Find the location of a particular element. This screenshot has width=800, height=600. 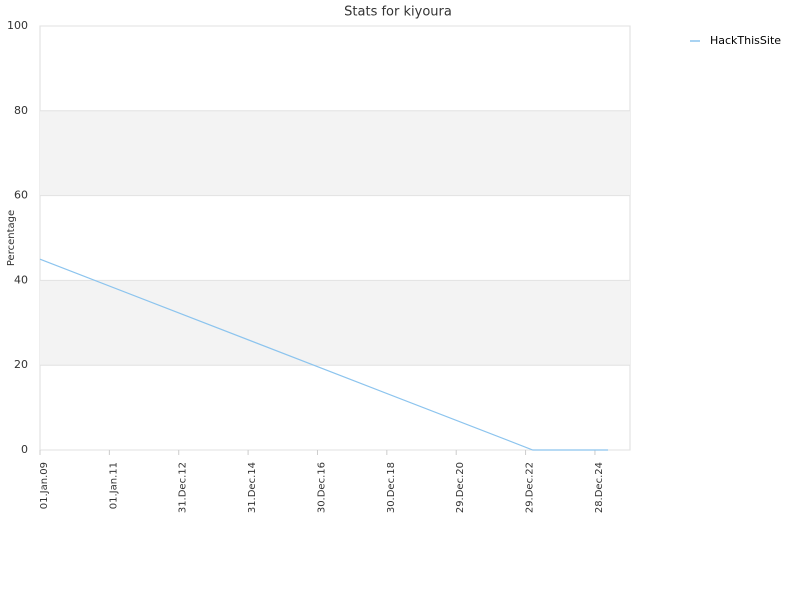

y-tick-label: 60 is located at coordinates (21, 195).